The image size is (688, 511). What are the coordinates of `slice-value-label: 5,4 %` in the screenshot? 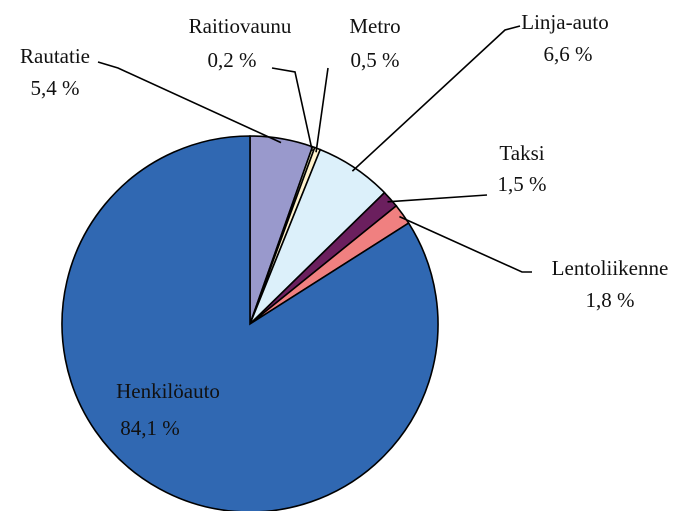 It's located at (55, 88).